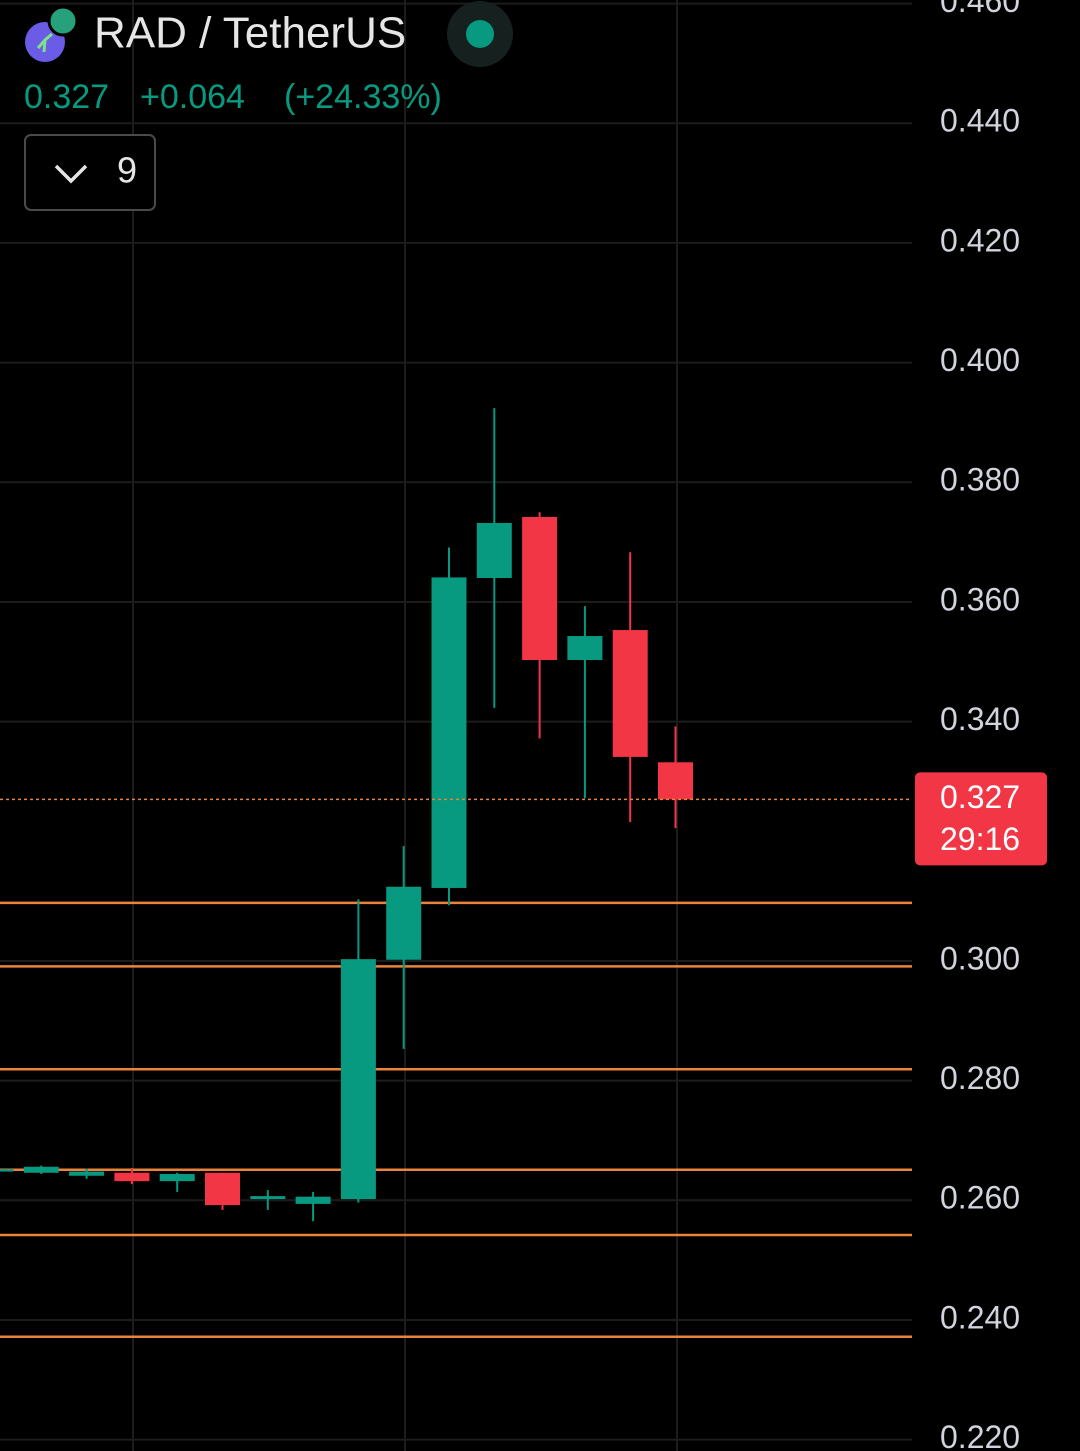 This screenshot has width=1080, height=1451. What do you see at coordinates (980, 1435) in the screenshot?
I see `y-tick-label: 0.220` at bounding box center [980, 1435].